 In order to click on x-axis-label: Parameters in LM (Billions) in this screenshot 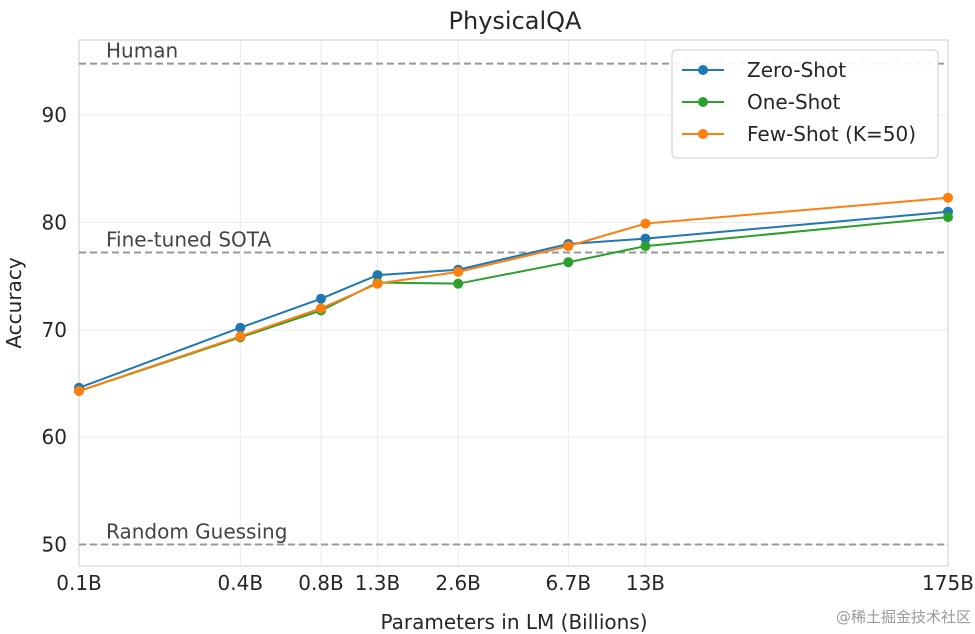, I will do `click(513, 622)`.